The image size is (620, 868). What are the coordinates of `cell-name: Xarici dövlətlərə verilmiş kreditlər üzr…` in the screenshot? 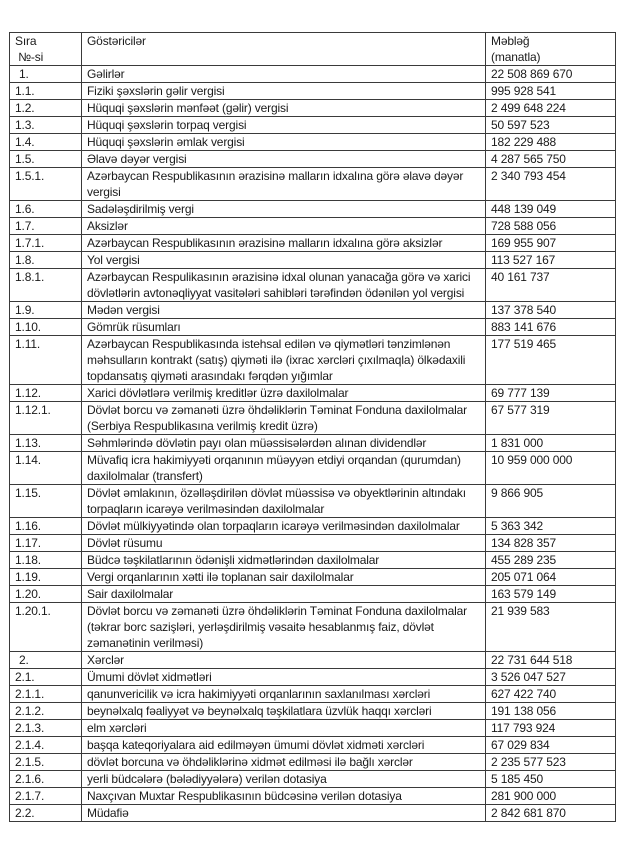 It's located at (283, 393).